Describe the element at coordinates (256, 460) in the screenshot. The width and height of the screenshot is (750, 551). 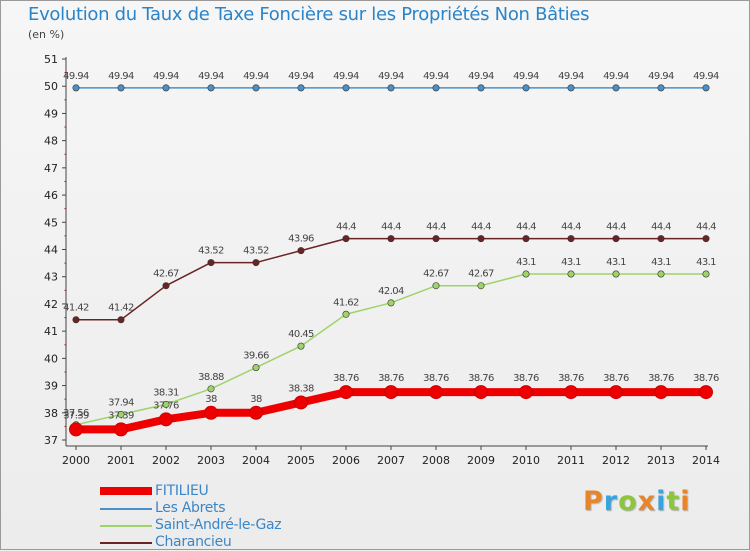
I see `x-tick-label: 2004` at that location.